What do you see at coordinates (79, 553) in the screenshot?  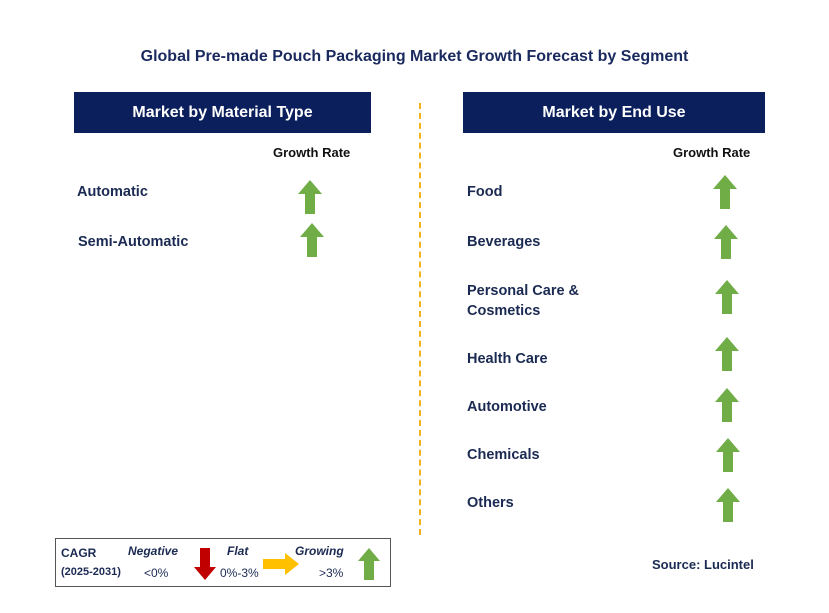 I see `legend-cagr-label: CAGR` at bounding box center [79, 553].